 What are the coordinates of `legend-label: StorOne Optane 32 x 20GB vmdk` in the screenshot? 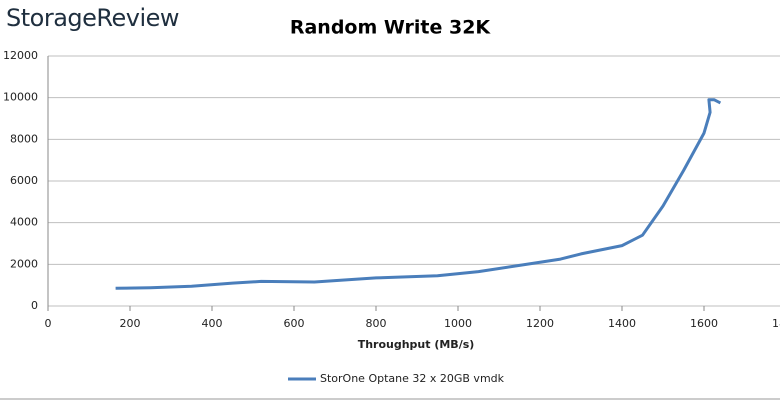 It's located at (412, 378).